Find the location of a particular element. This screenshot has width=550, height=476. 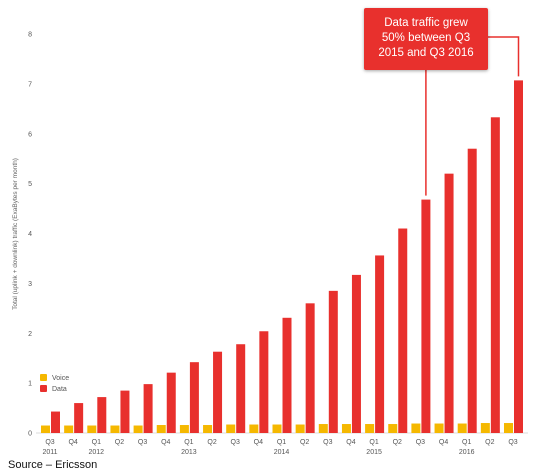

y-tick-labels: 0 1 2 3 4 5 6 7 8 is located at coordinates (30, 235).